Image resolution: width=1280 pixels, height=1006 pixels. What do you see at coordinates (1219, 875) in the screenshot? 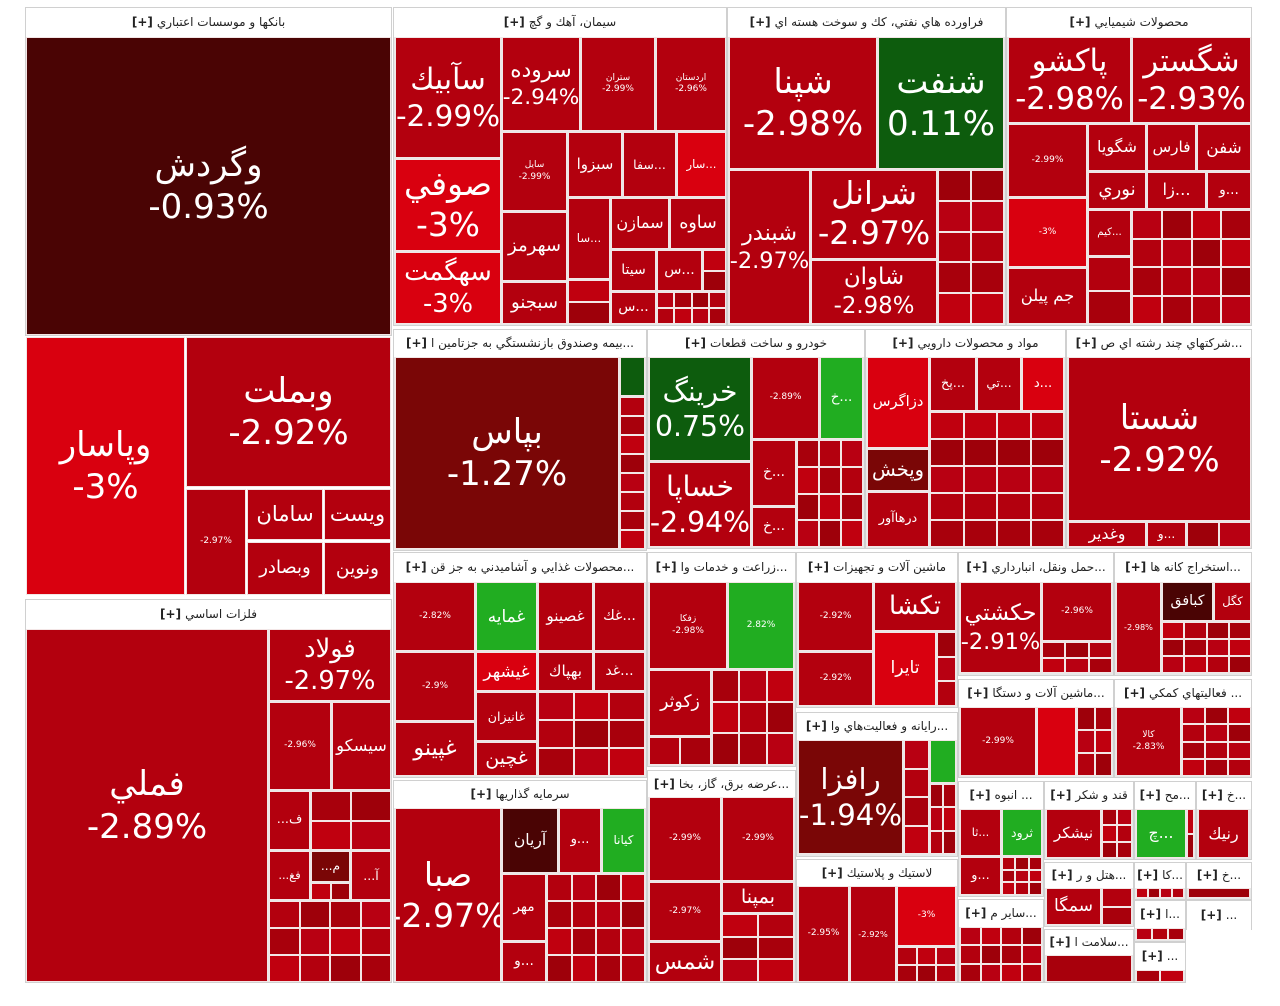
I see `sector-header: ...خ[+]` at bounding box center [1219, 875].